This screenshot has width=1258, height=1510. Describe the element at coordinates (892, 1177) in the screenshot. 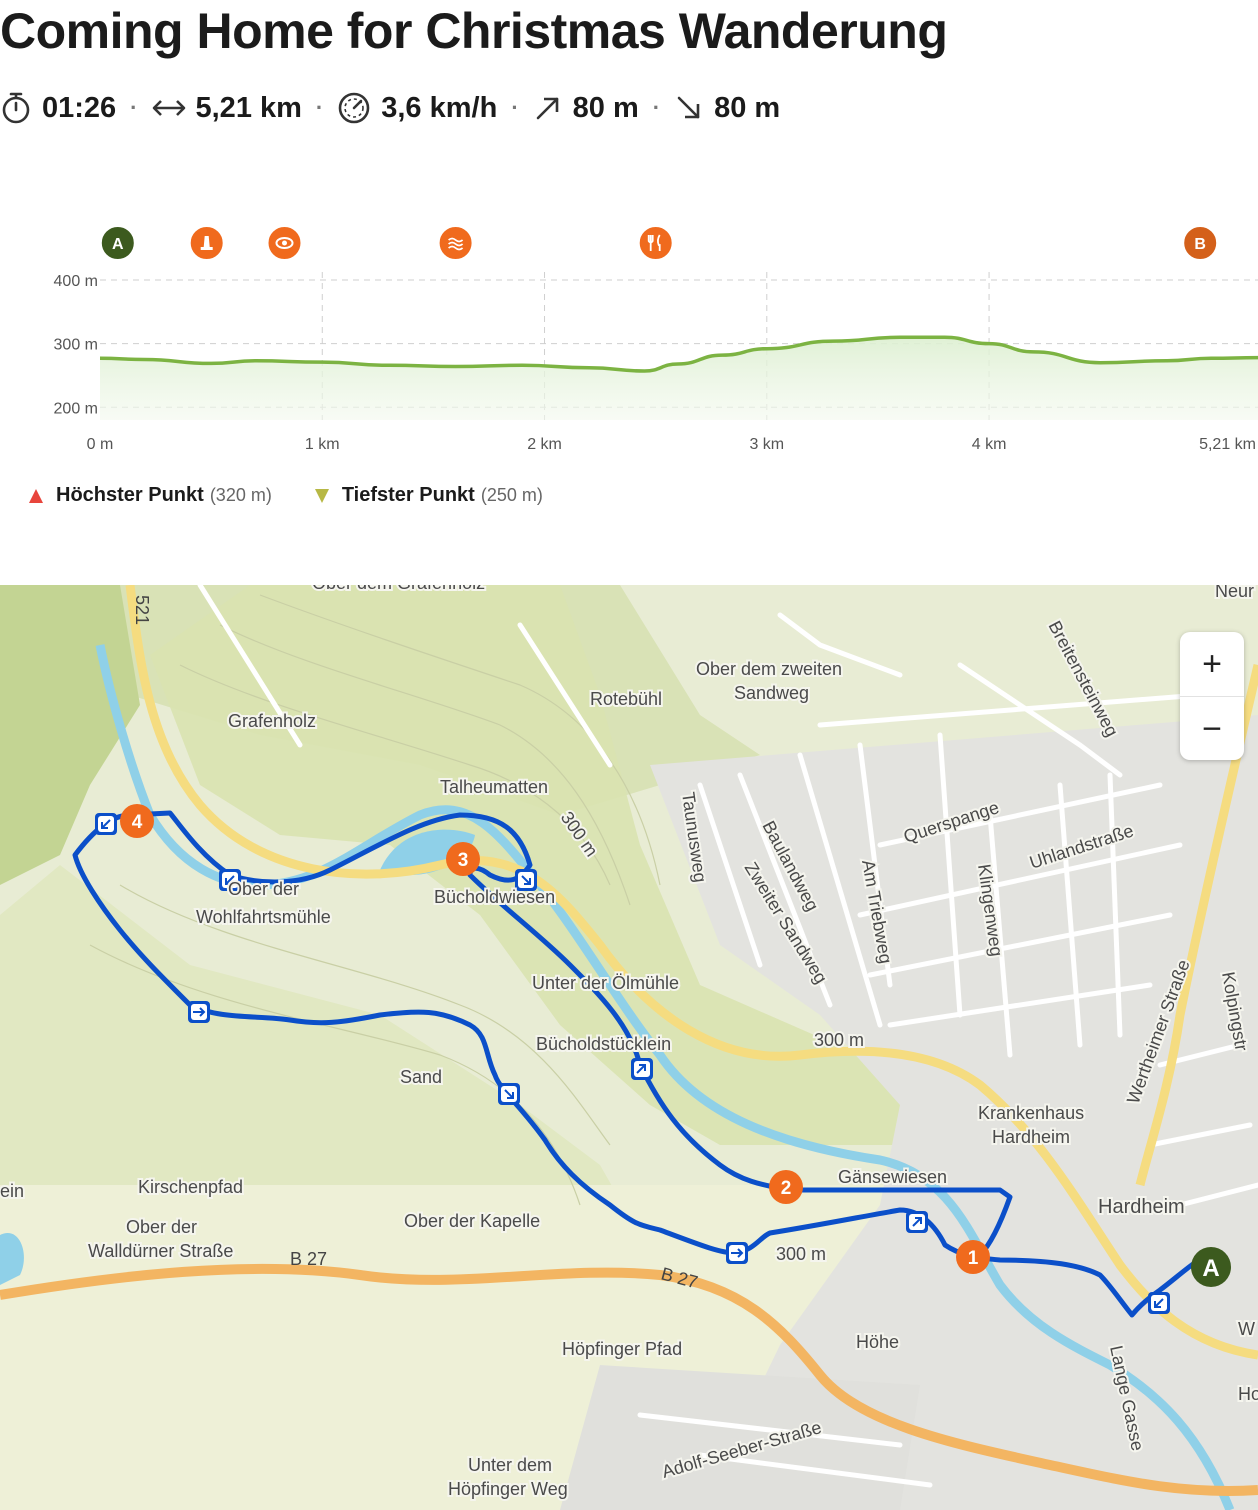

I see `place-label: Gänsewiesen` at that location.